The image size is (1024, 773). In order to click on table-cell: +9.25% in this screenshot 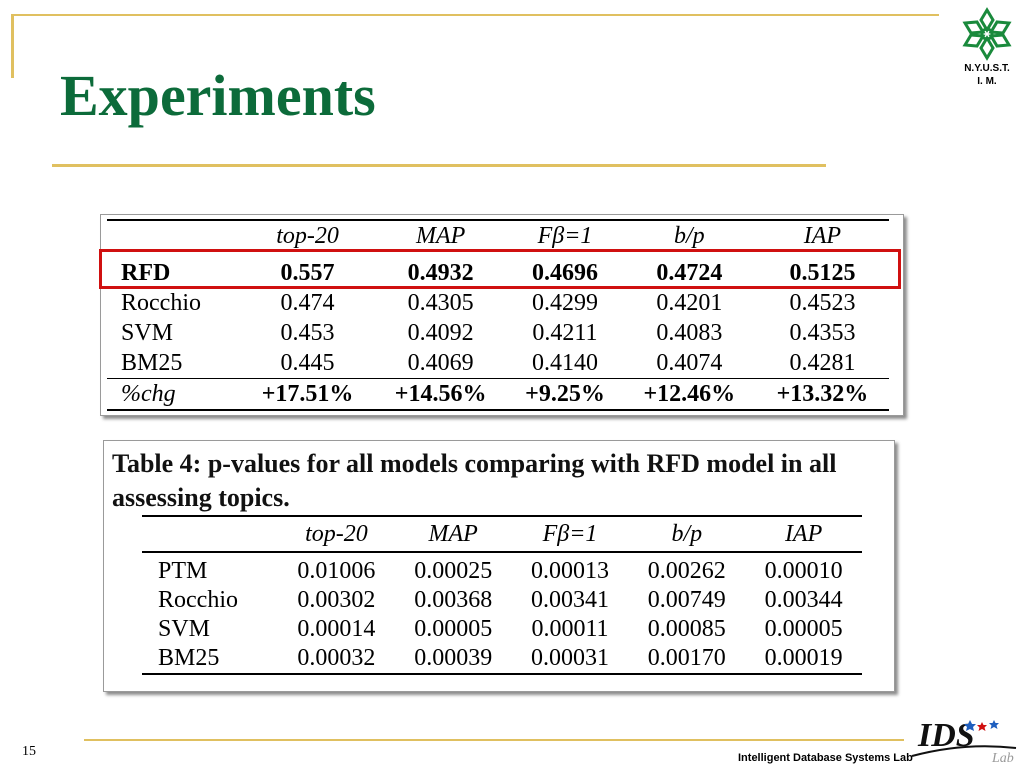, I will do `click(565, 393)`.